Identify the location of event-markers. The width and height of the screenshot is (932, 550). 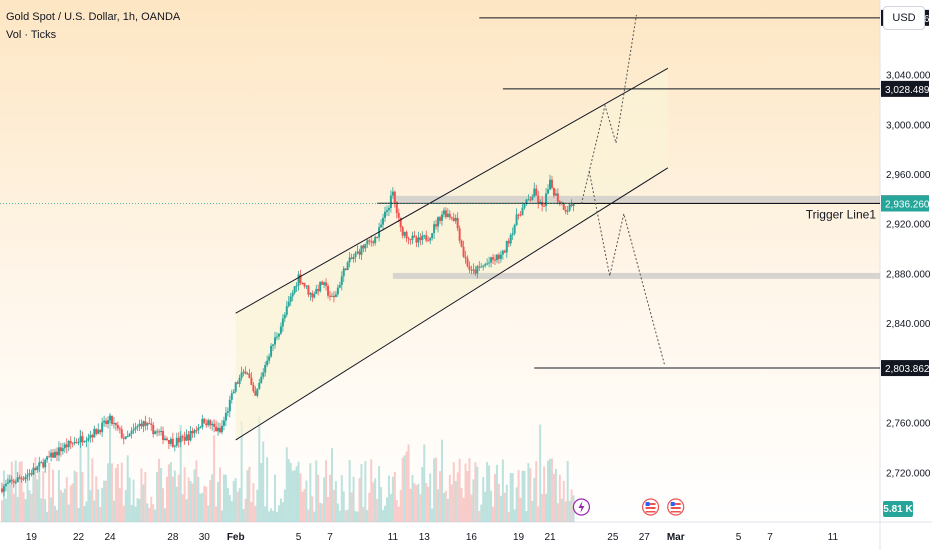
(628, 507).